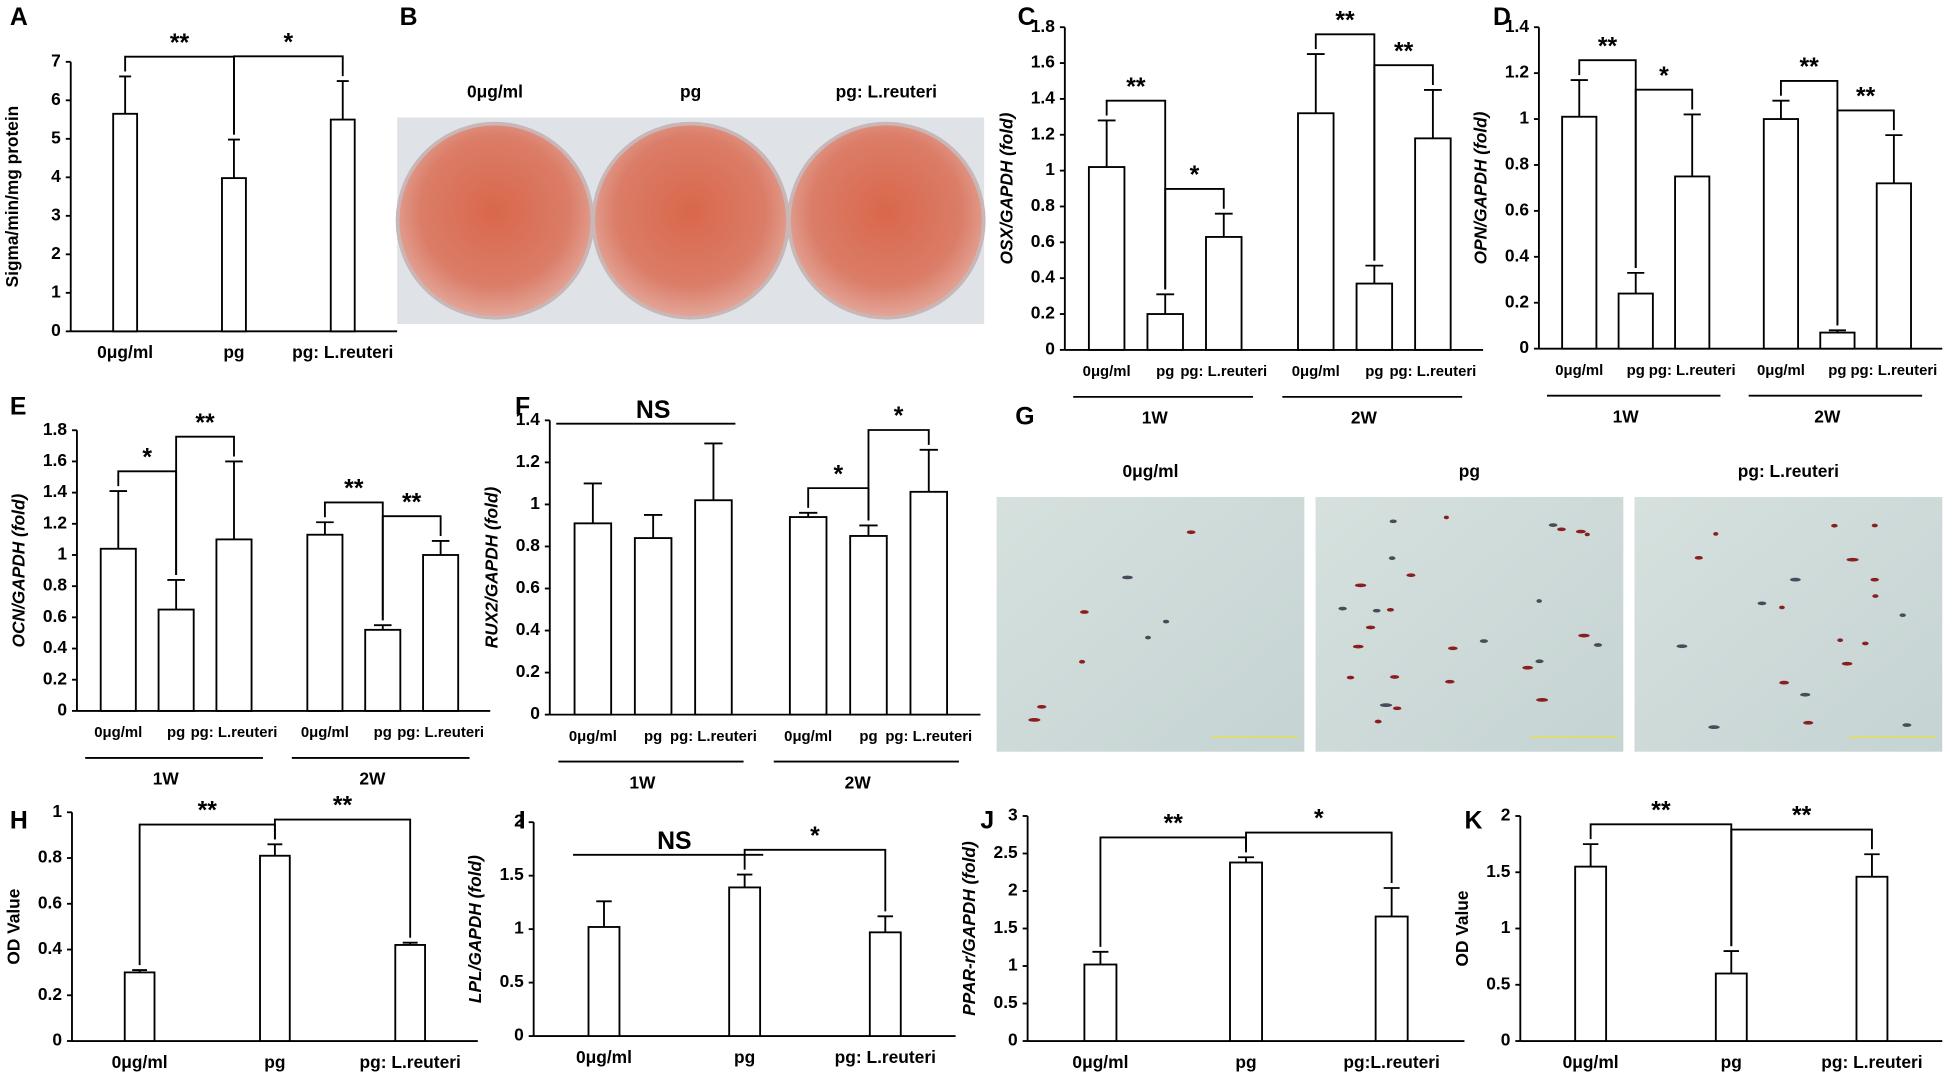 The image size is (1946, 1088). What do you see at coordinates (56, 60) in the screenshot?
I see `y-tick-label: 7` at bounding box center [56, 60].